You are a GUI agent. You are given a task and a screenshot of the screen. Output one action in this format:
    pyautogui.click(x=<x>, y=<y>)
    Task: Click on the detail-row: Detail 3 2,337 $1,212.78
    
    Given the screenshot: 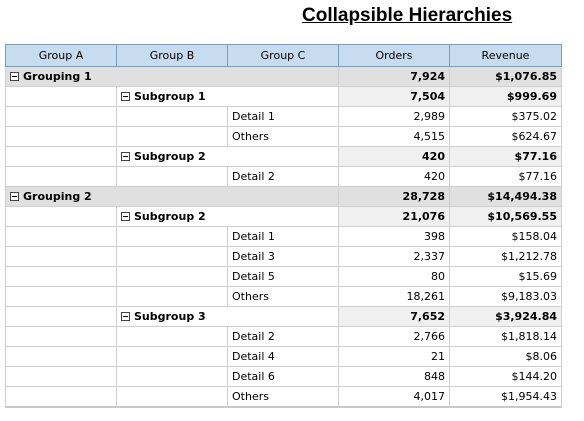 What is the action you would take?
    pyautogui.click(x=283, y=256)
    